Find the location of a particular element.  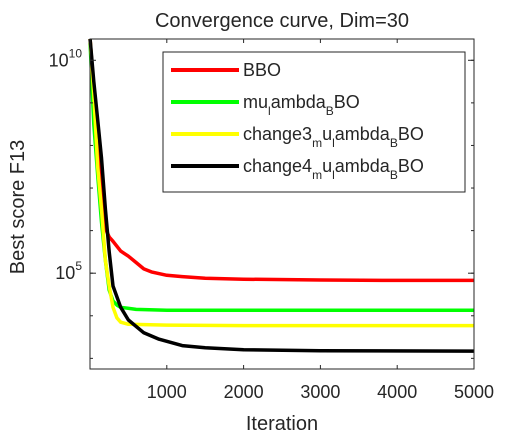

legend-label-4: change4mulambdaBBO is located at coordinates (333, 169).